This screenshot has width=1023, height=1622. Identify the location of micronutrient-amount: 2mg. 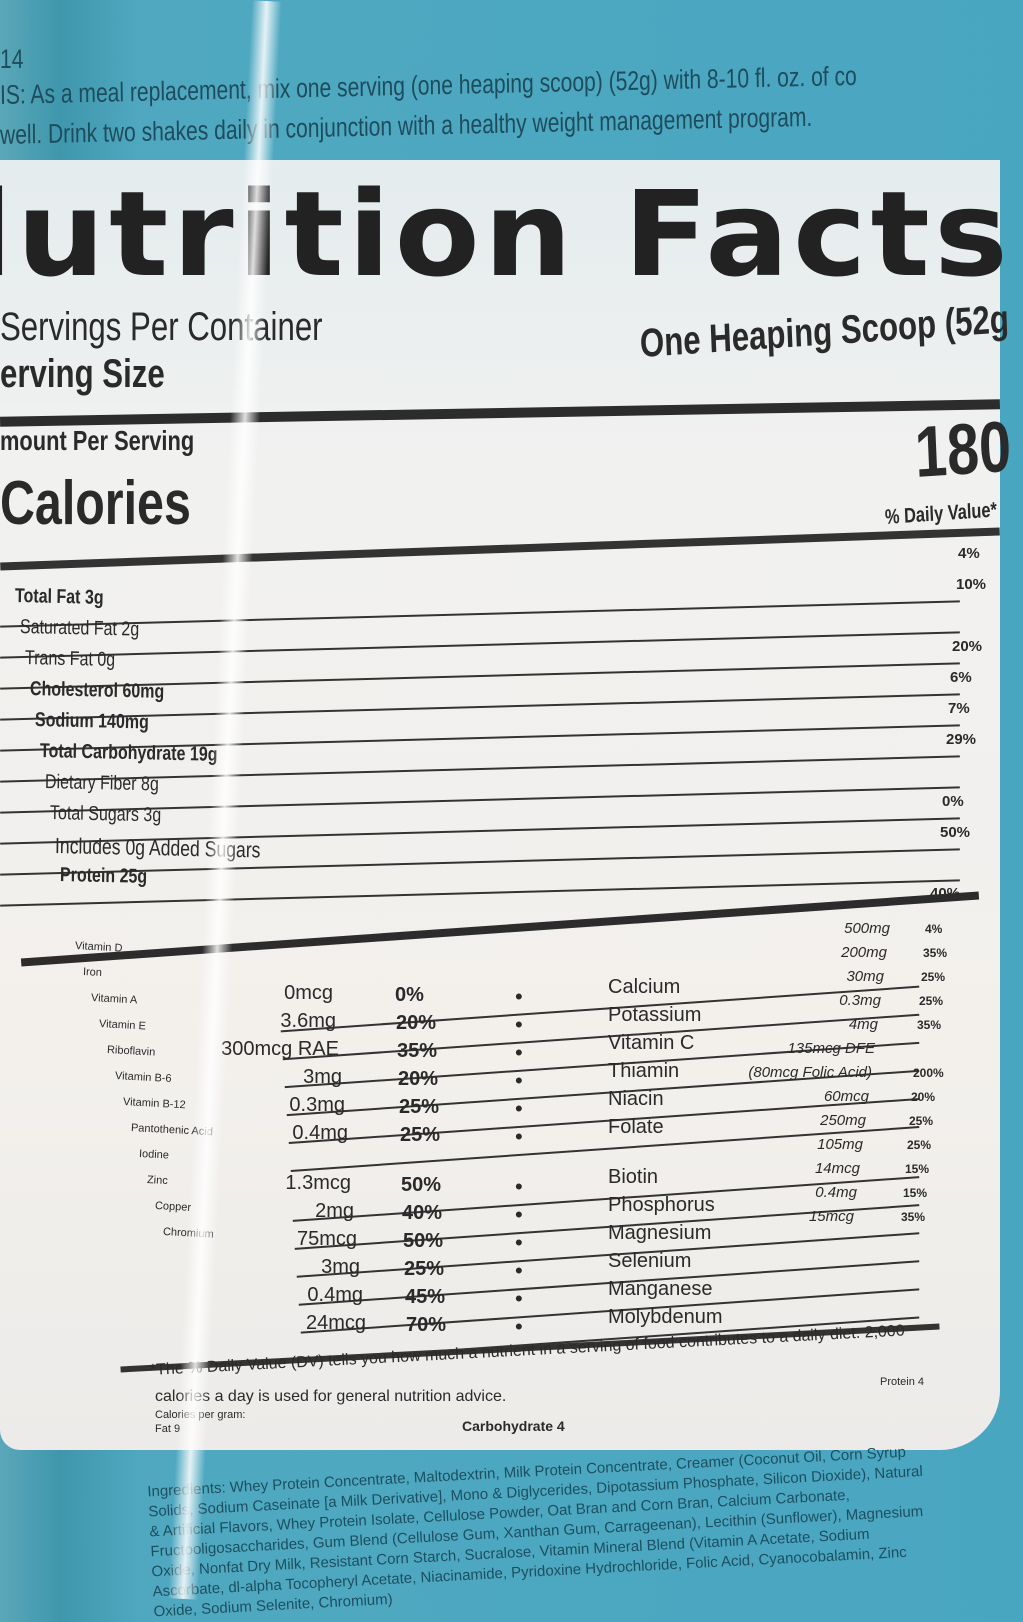
(334, 1211).